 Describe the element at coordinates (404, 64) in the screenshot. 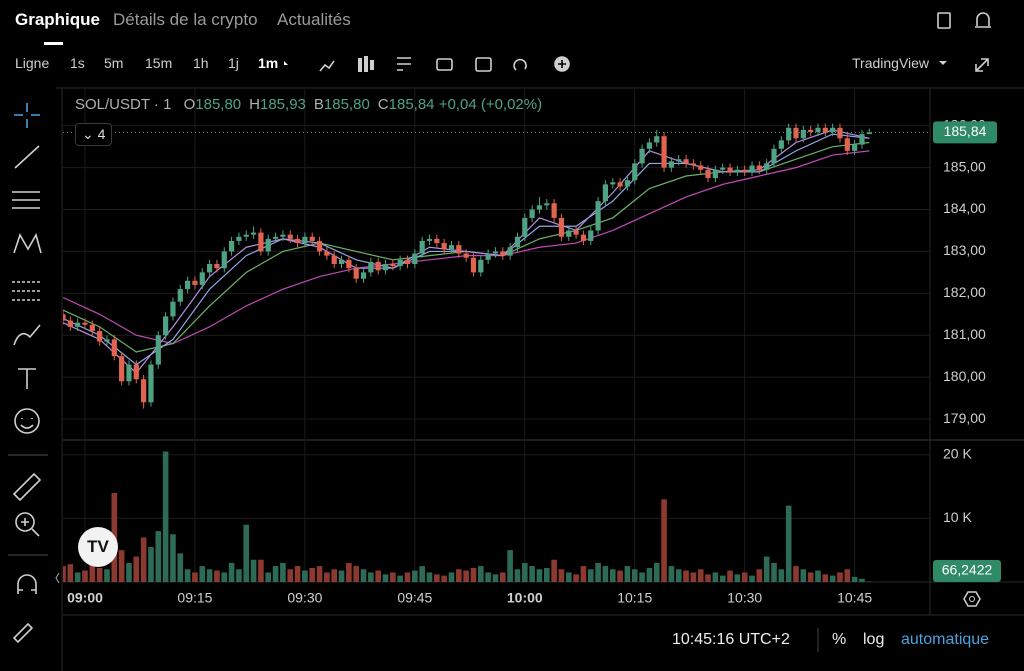

I see `icon-templates` at that location.